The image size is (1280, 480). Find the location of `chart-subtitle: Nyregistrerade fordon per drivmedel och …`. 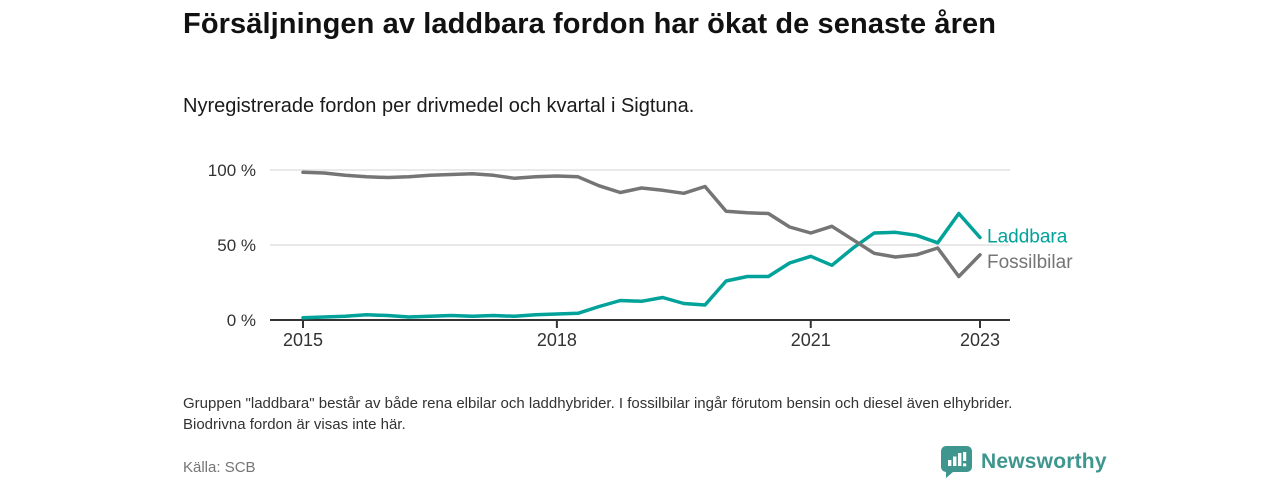

chart-subtitle: Nyregistrerade fordon per drivmedel och … is located at coordinates (439, 106).